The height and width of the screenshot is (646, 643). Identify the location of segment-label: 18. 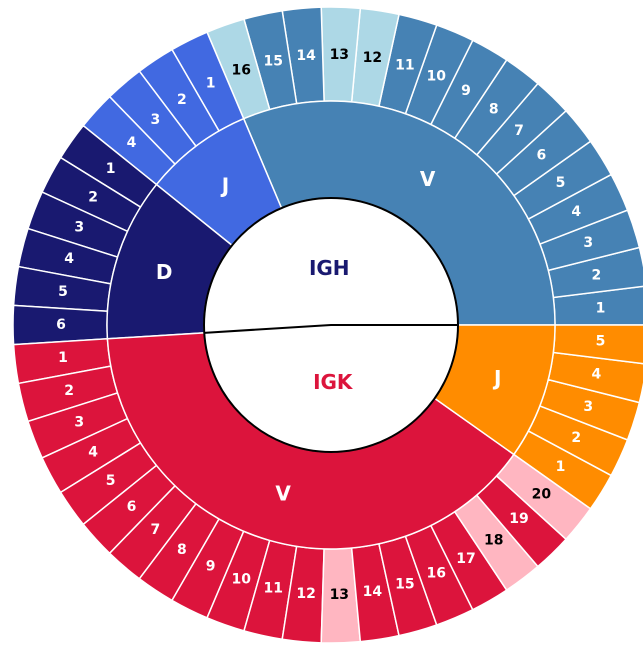
(493, 540).